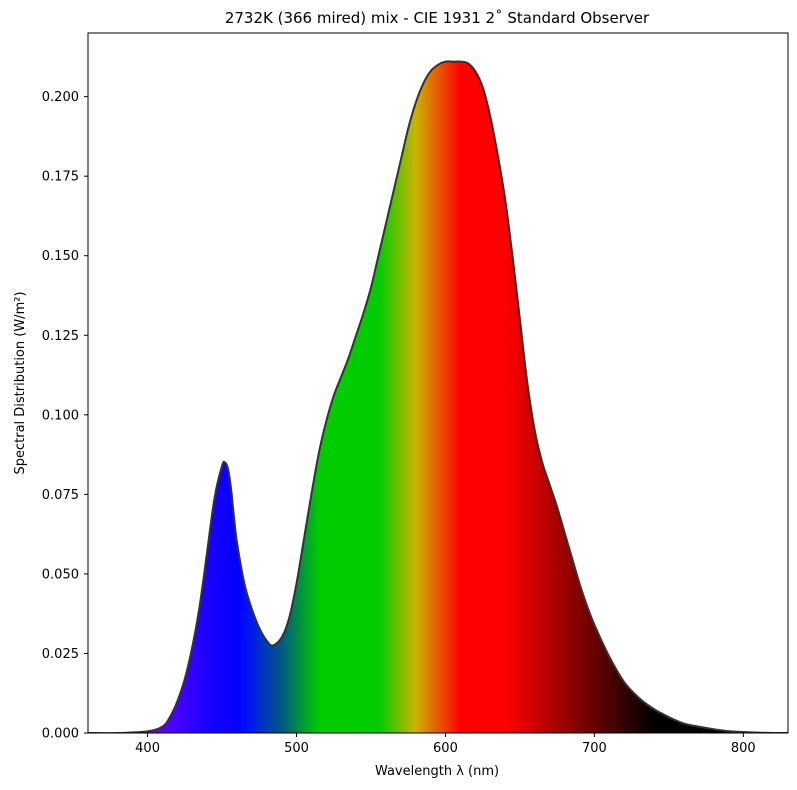  What do you see at coordinates (60, 177) in the screenshot?
I see `y-tick-label: 0.175` at bounding box center [60, 177].